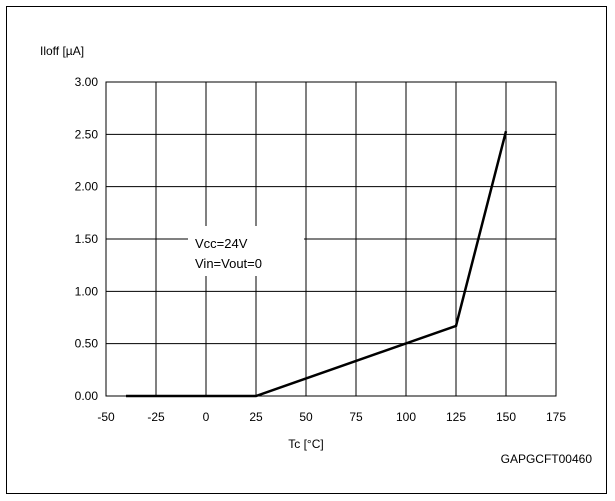  I want to click on y-tick-label: 1.50, so click(87, 239).